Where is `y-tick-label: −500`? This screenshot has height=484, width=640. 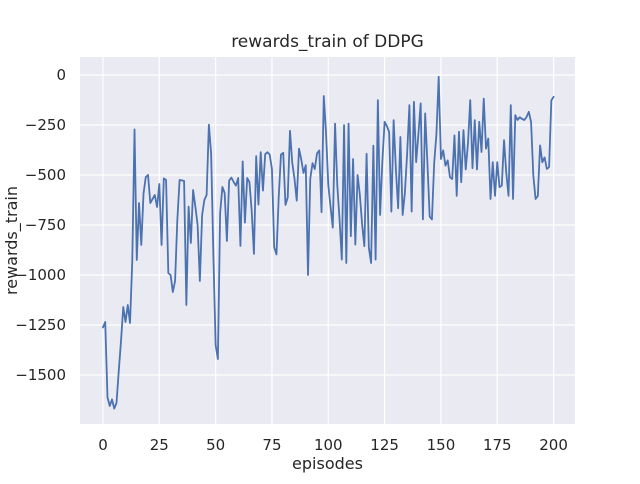
y-tick-label: −500 is located at coordinates (45, 175).